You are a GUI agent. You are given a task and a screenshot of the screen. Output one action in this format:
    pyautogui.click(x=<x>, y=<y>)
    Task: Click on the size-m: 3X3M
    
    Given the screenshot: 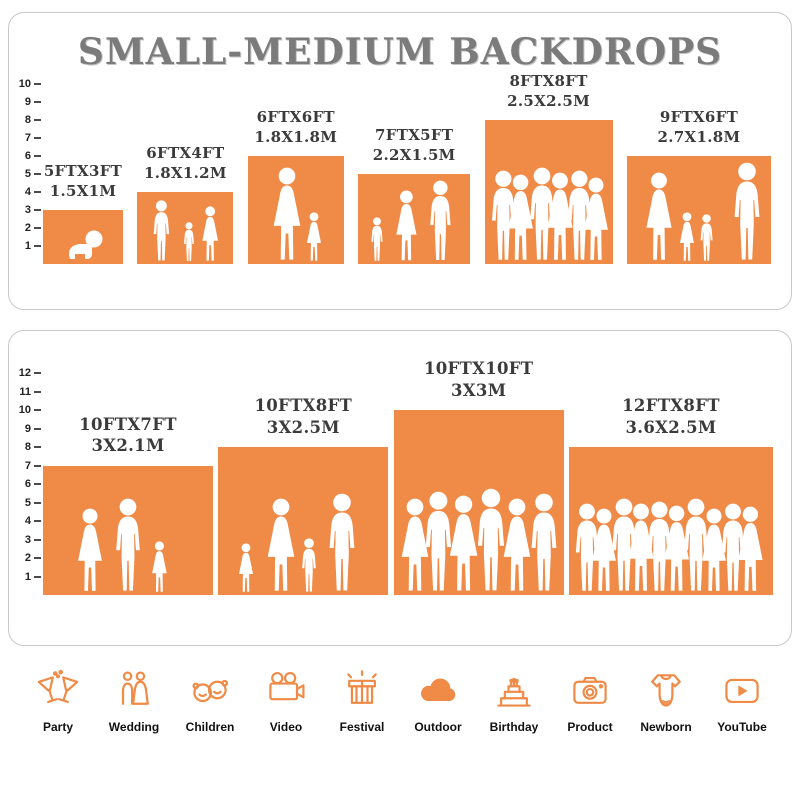 What is the action you would take?
    pyautogui.click(x=479, y=390)
    